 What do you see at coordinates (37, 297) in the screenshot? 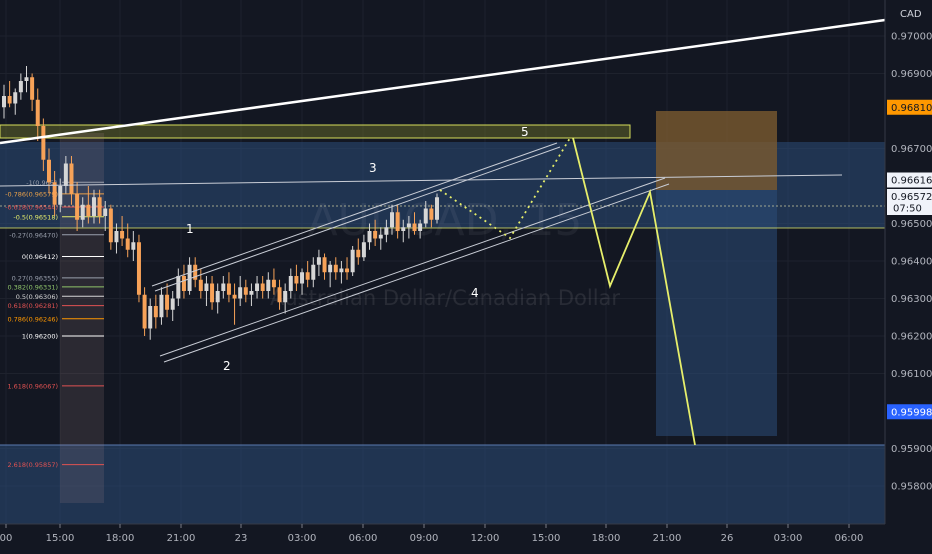
I see `fib-level-label: 0.5(0.96306)` at bounding box center [37, 297].